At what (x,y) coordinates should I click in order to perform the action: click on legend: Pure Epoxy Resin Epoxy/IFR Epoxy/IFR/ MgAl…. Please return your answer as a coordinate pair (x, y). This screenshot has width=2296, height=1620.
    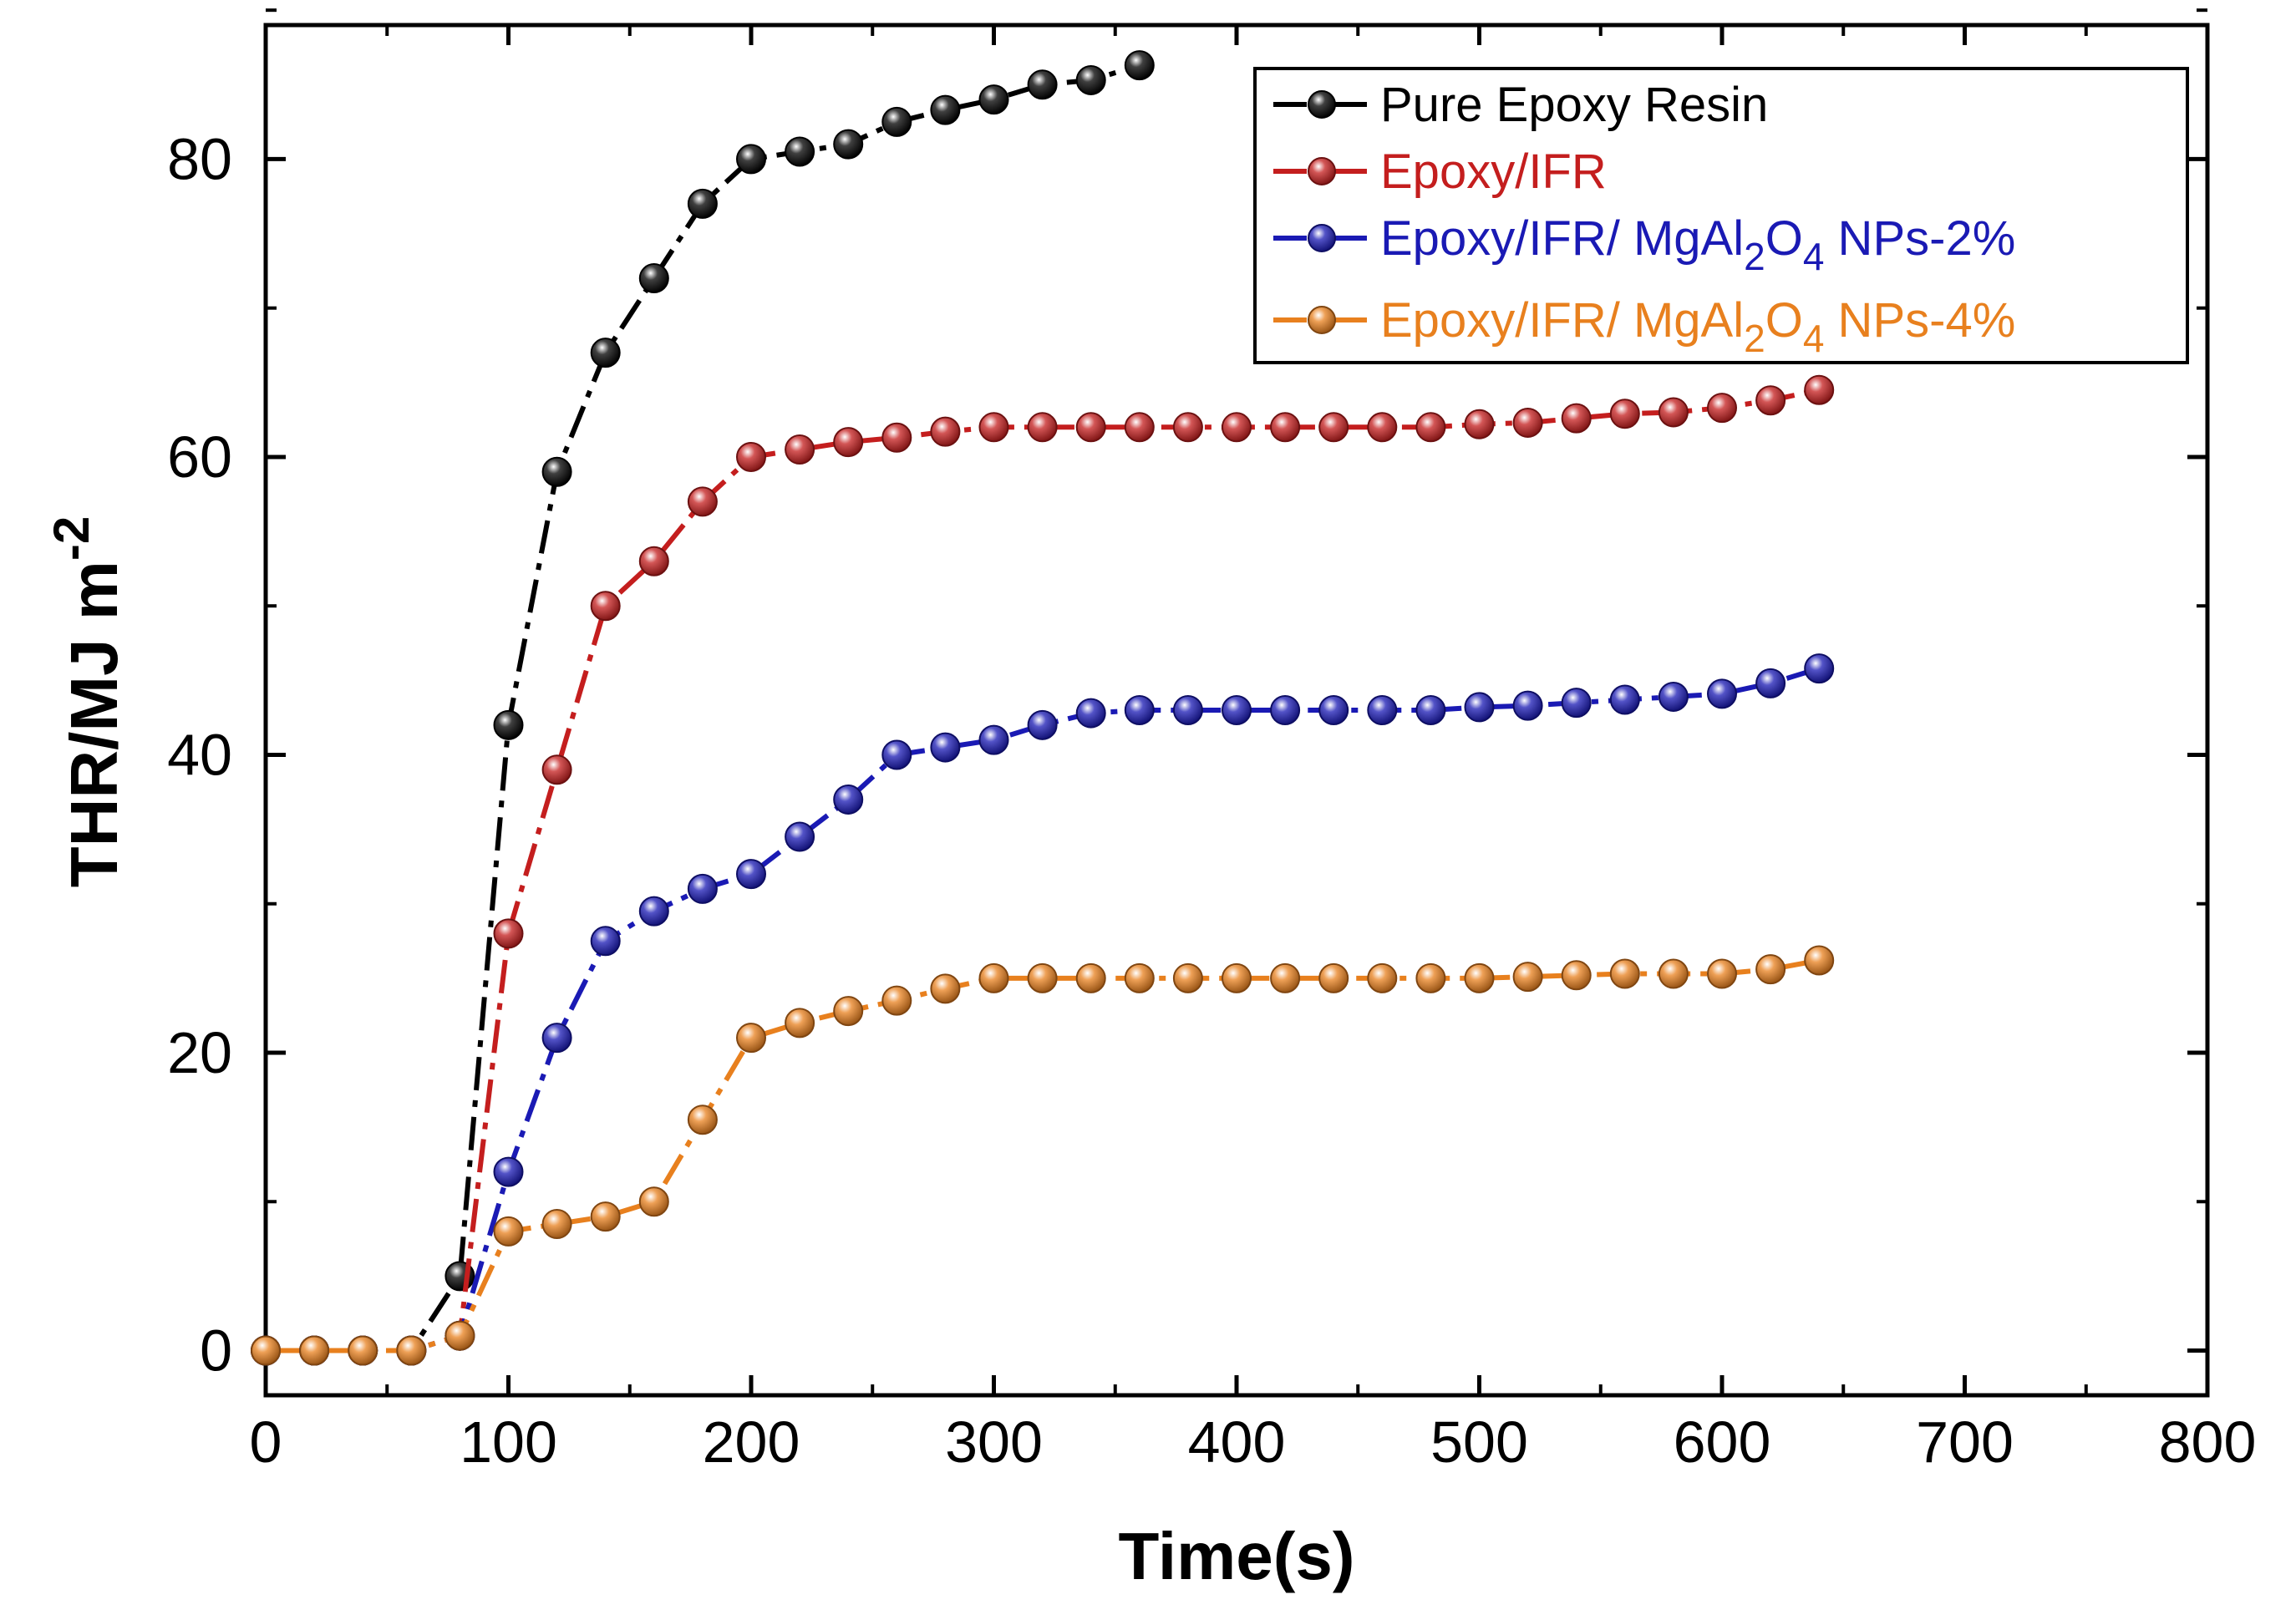
    Looking at the image, I should click on (1721, 215).